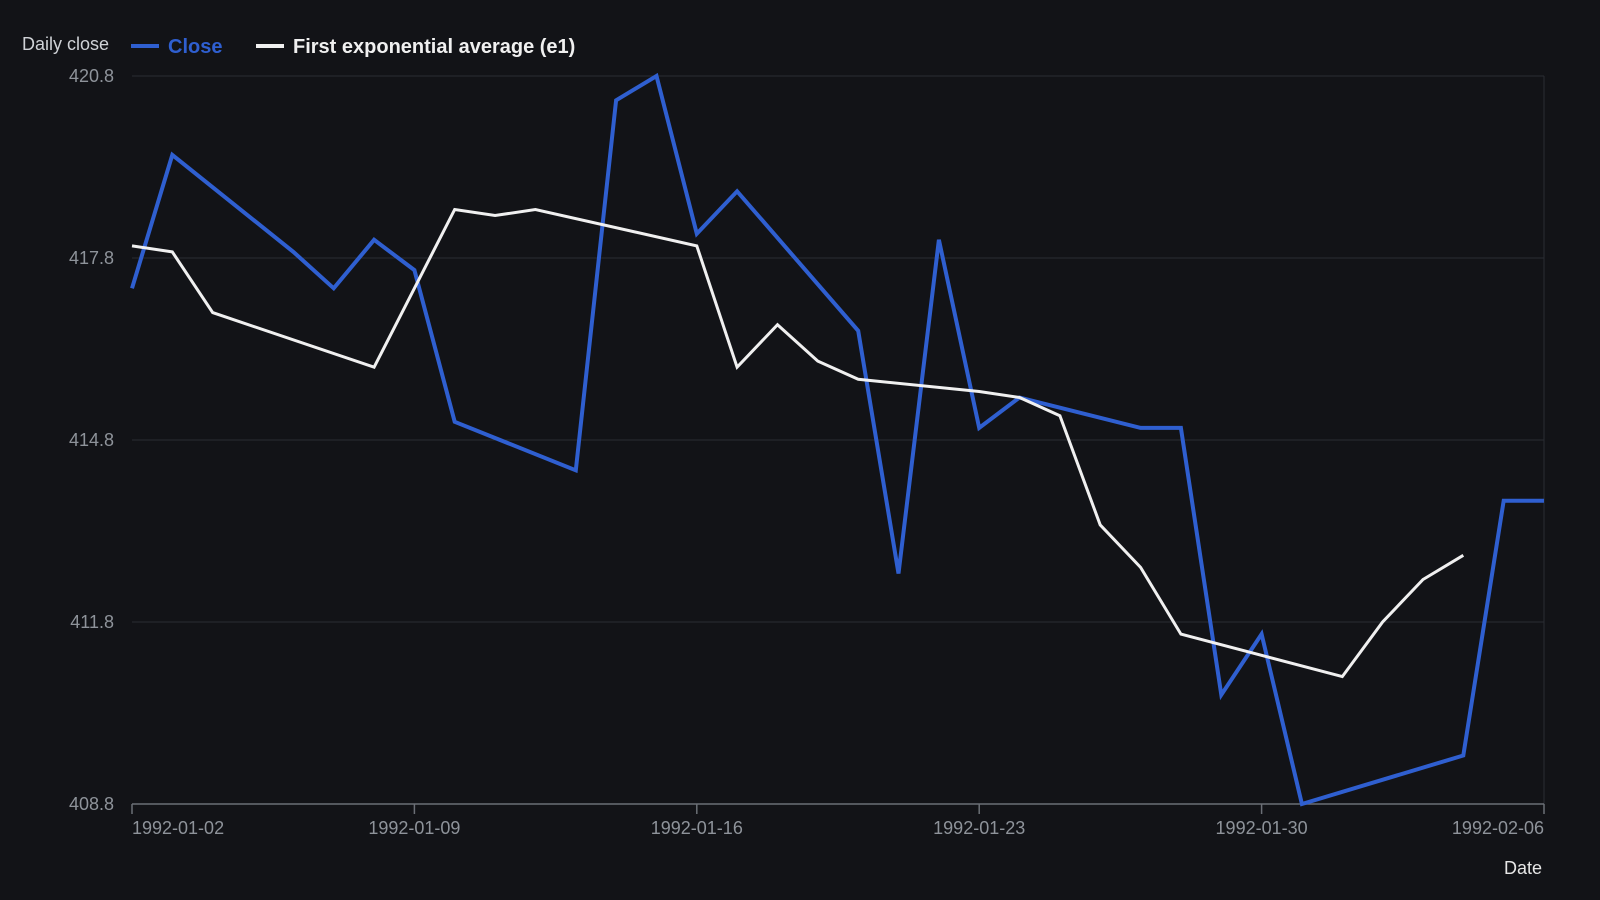 This screenshot has height=900, width=1600. I want to click on x-tick-label: 1992-01-16, so click(697, 828).